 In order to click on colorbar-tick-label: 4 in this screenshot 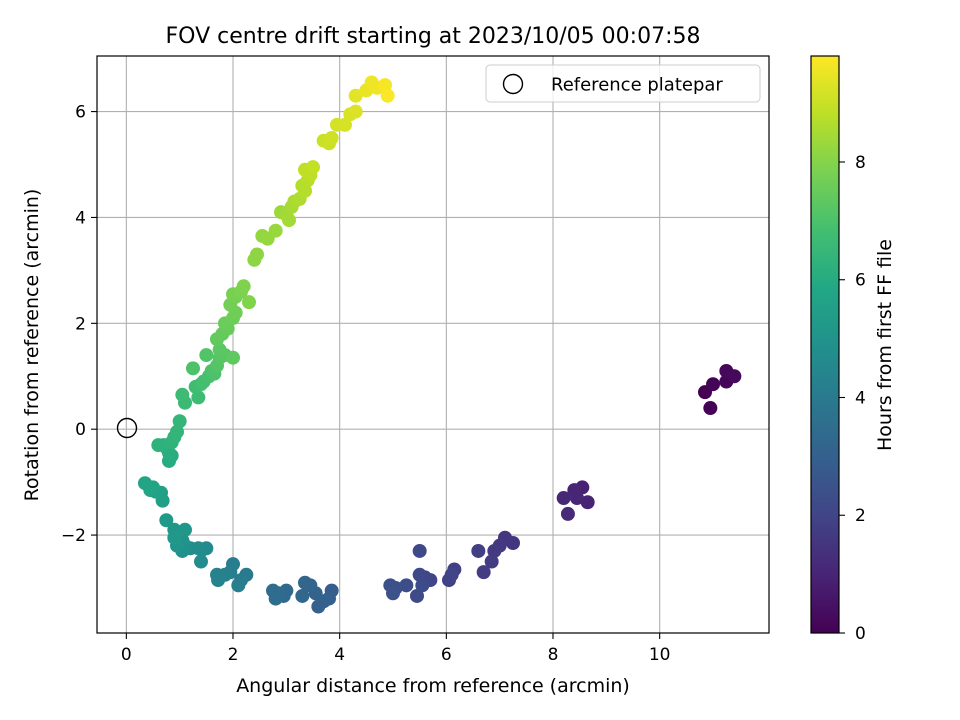, I will do `click(860, 398)`.